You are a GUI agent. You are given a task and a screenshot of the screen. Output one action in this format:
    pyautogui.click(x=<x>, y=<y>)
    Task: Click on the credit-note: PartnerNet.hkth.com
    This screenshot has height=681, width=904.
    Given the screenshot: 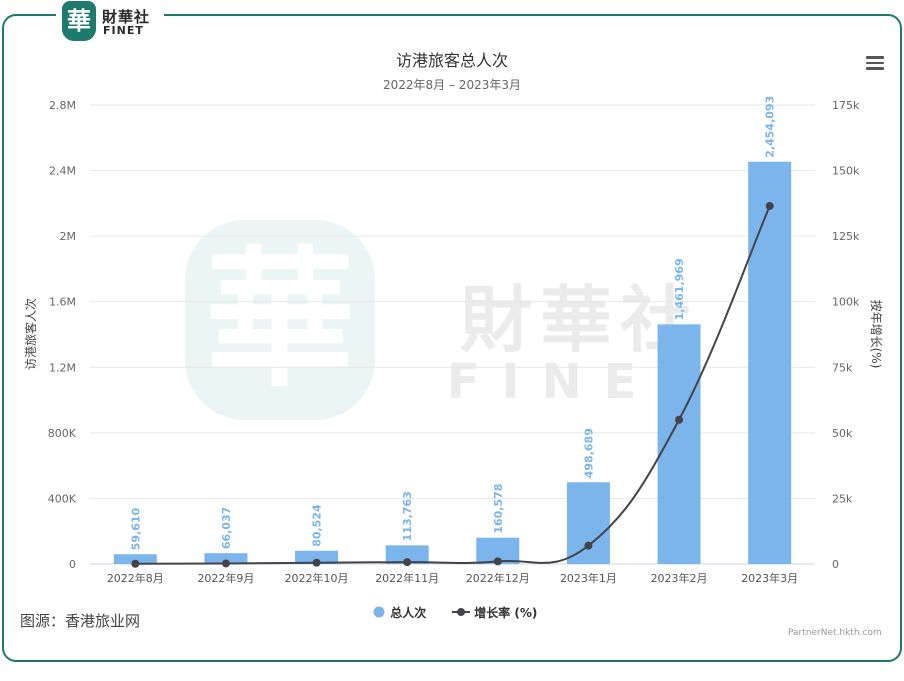 What is the action you would take?
    pyautogui.click(x=835, y=633)
    